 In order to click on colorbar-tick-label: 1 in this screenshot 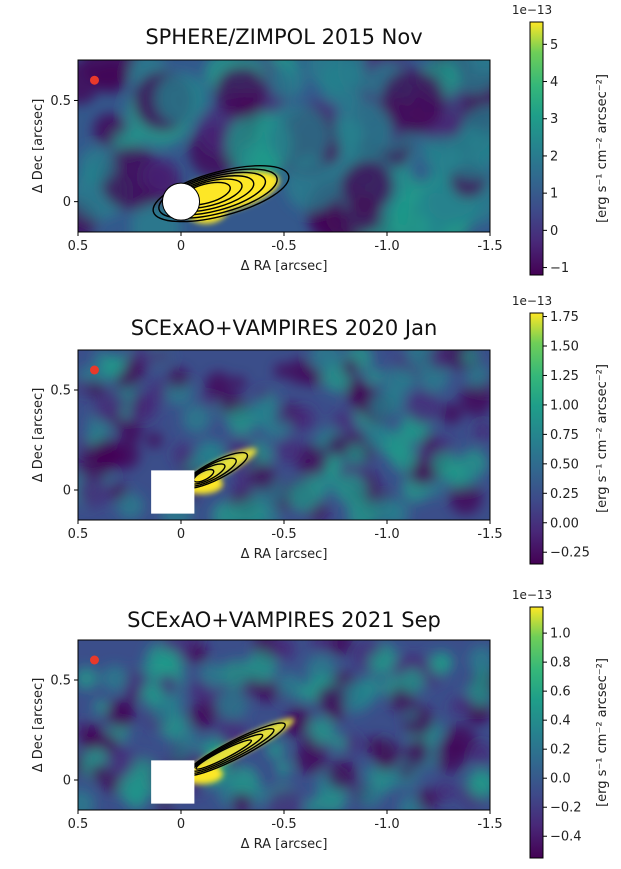, I will do `click(554, 194)`.